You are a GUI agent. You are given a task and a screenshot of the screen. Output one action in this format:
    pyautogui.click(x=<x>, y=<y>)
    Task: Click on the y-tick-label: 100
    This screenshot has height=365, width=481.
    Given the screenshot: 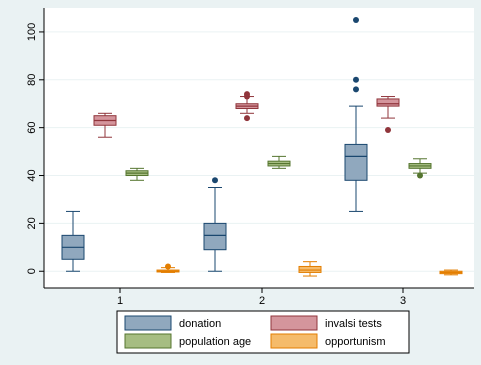 What is the action you would take?
    pyautogui.click(x=32, y=32)
    